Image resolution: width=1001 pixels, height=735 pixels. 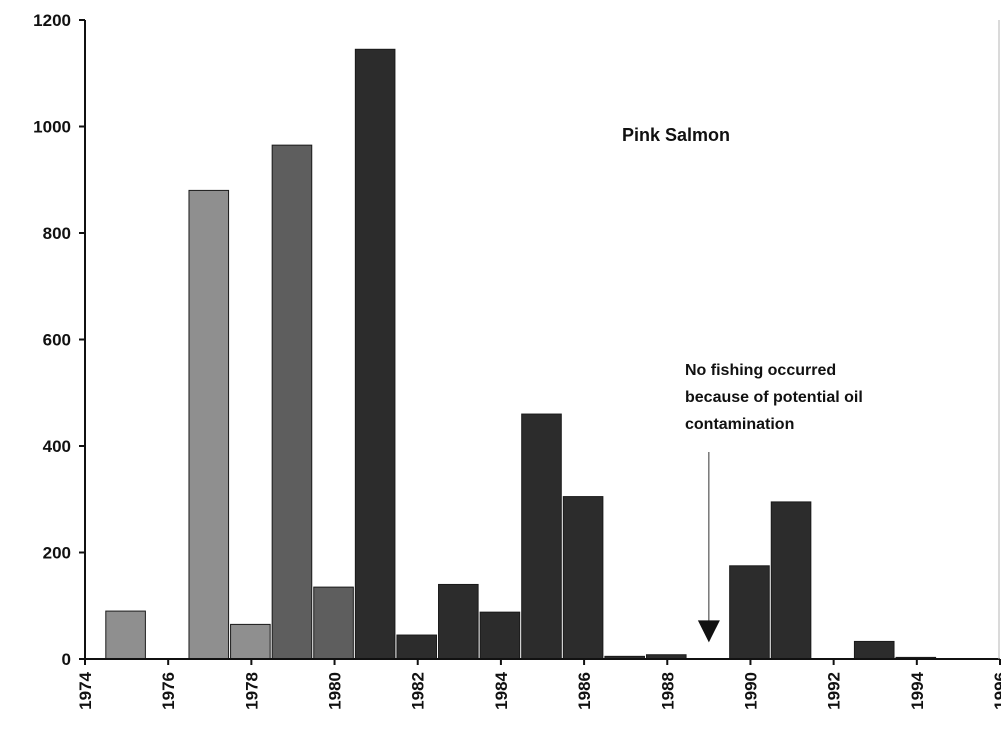 What do you see at coordinates (791, 580) in the screenshot?
I see `bar-1991` at bounding box center [791, 580].